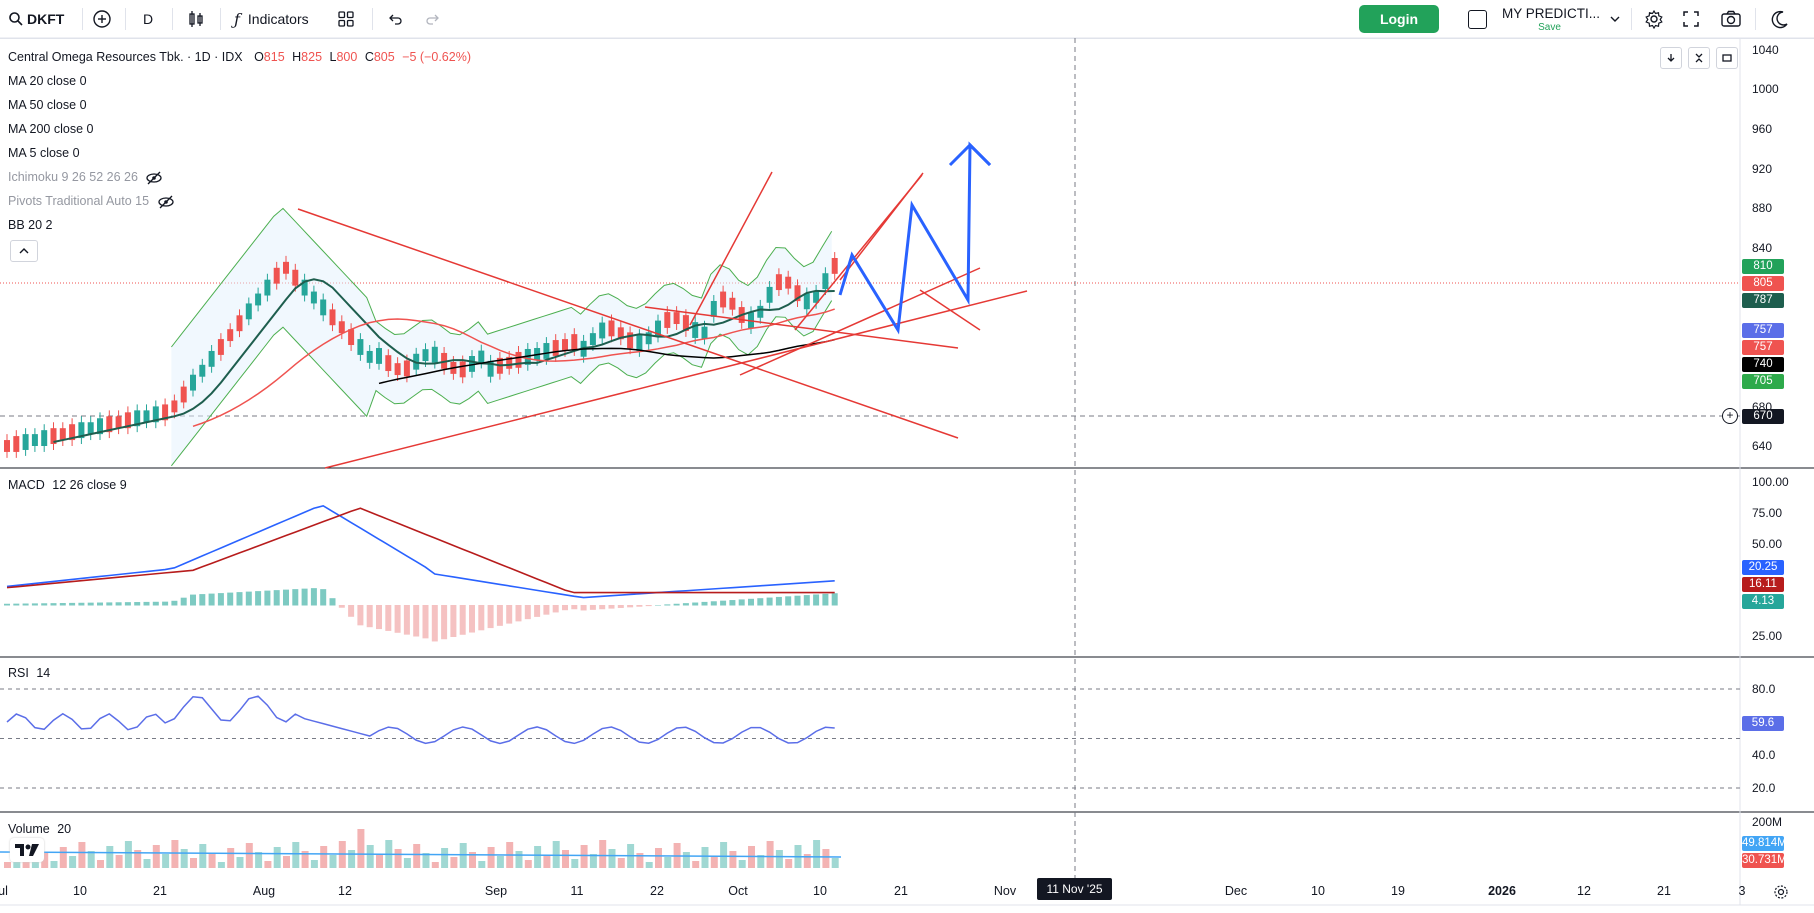 The width and height of the screenshot is (1814, 913). Describe the element at coordinates (24, 251) in the screenshot. I see `collapse-legend-button` at that location.